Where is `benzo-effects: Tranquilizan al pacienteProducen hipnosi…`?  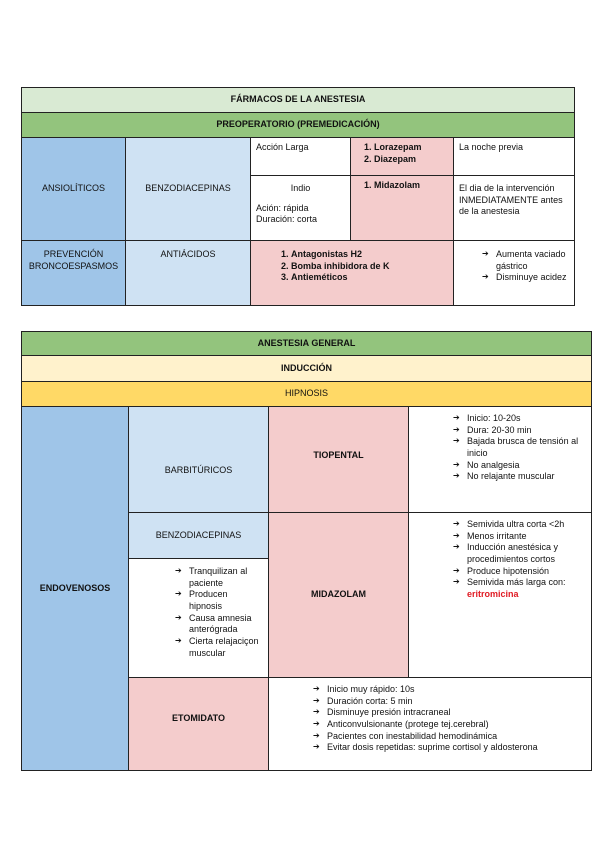 benzo-effects: Tranquilizan al pacienteProducen hipnosi… is located at coordinates (198, 618).